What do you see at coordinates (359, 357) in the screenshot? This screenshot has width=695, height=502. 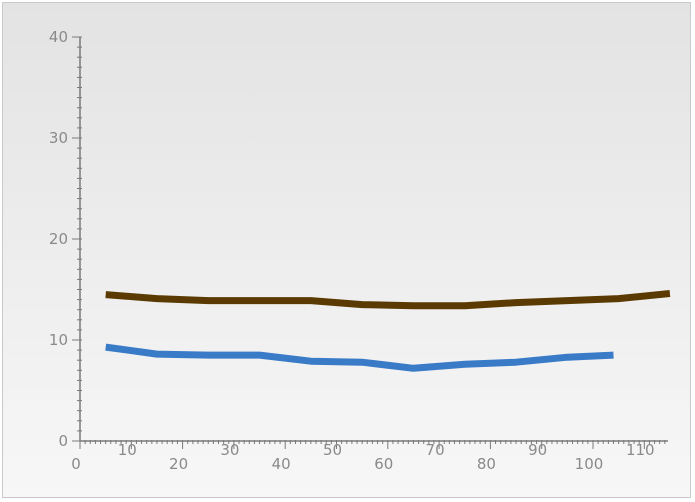 I see `series-2-line` at bounding box center [359, 357].